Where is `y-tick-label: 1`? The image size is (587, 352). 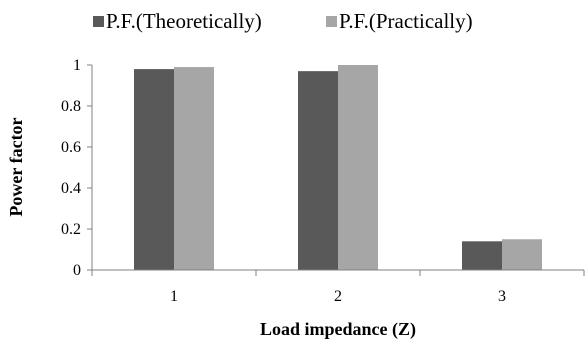 y-tick-label: 1 is located at coordinates (77, 65).